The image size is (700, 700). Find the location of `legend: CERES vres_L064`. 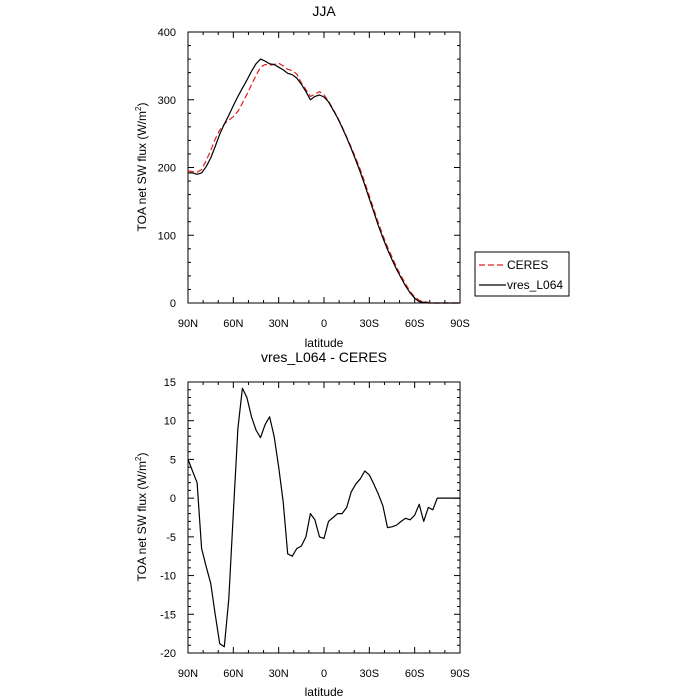

legend: CERES vres_L064 is located at coordinates (522, 274).